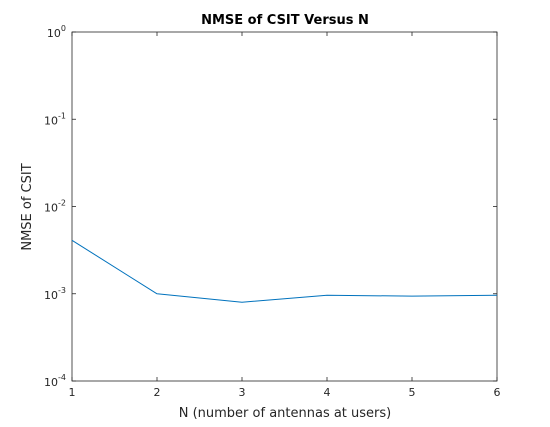 The width and height of the screenshot is (550, 427). What do you see at coordinates (55, 381) in the screenshot?
I see `y-tick-label: 10⁻⁴` at bounding box center [55, 381].